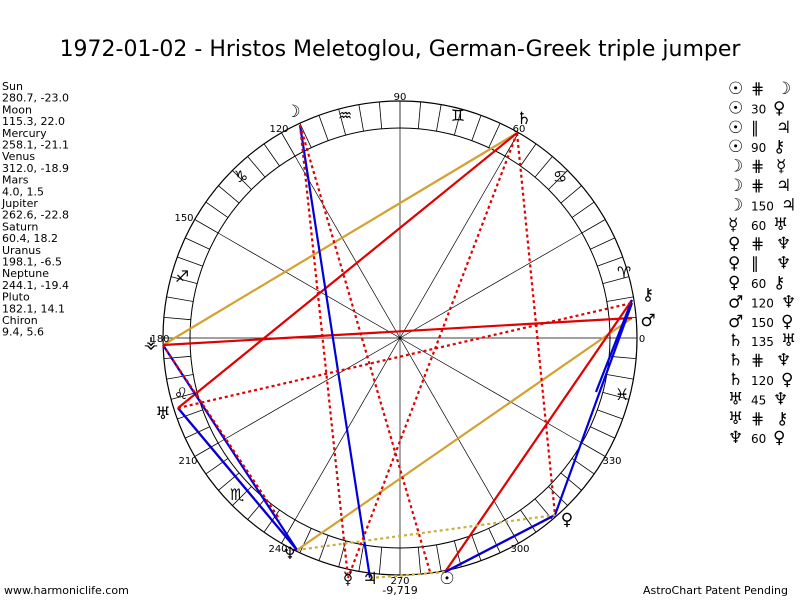 Image resolution: width=800 pixels, height=604 pixels. What do you see at coordinates (758, 109) in the screenshot?
I see `aspect-type: 30` at bounding box center [758, 109].